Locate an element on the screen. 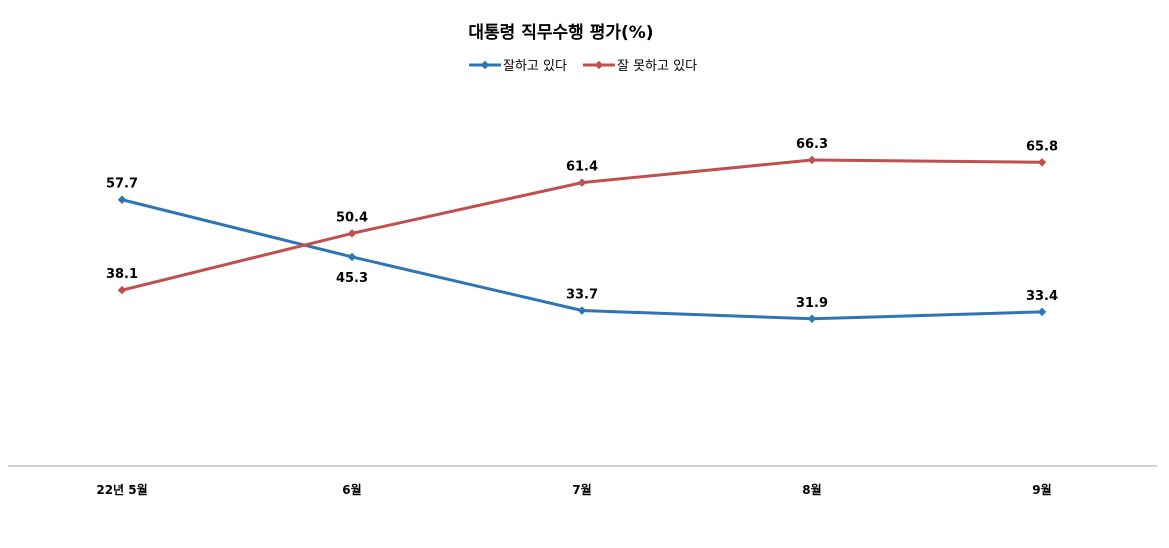 Image resolution: width=1169 pixels, height=548 pixels. data-label: 33.7 is located at coordinates (582, 295).